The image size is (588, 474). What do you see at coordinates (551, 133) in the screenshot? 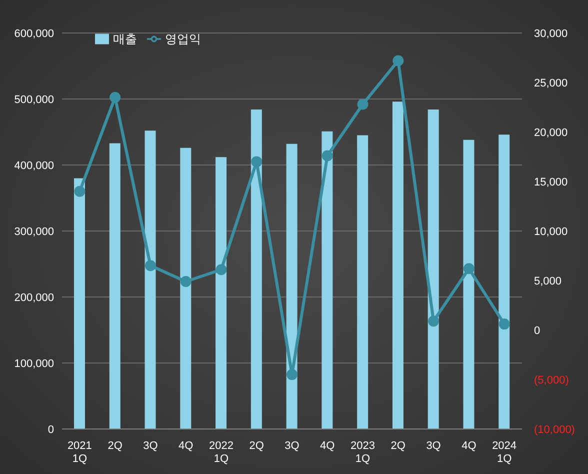
I see `y2-tick-label: 20,000` at bounding box center [551, 133].